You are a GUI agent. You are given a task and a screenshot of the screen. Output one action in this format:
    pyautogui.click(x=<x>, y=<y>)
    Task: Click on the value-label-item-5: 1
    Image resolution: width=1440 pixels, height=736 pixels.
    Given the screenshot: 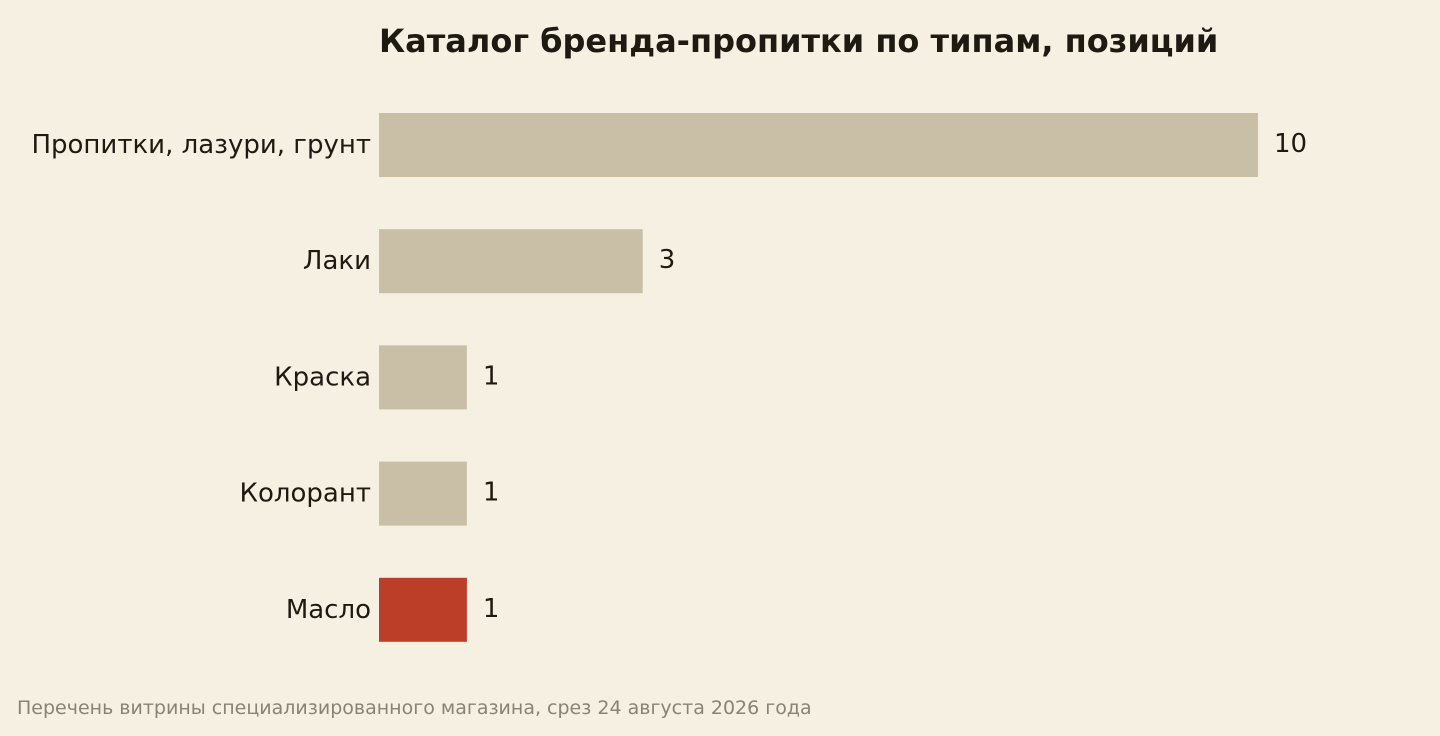 What is the action you would take?
    pyautogui.click(x=491, y=609)
    